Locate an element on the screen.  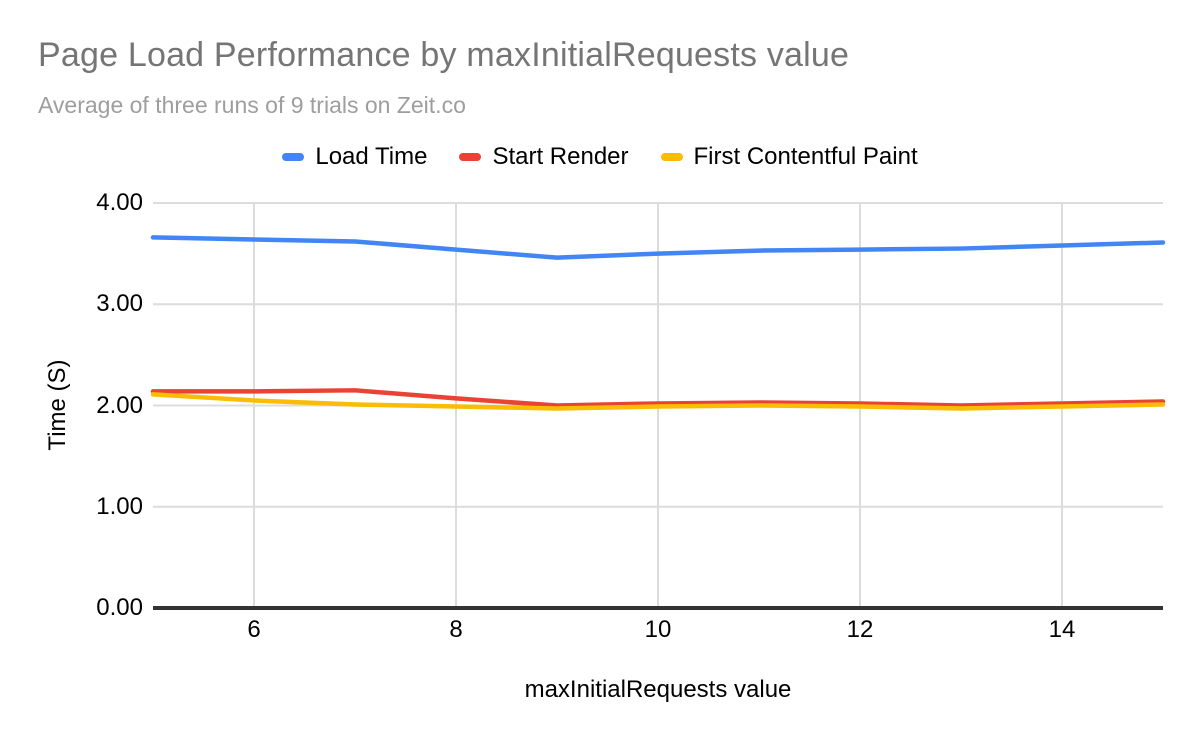
start-render-line is located at coordinates (658, 398).